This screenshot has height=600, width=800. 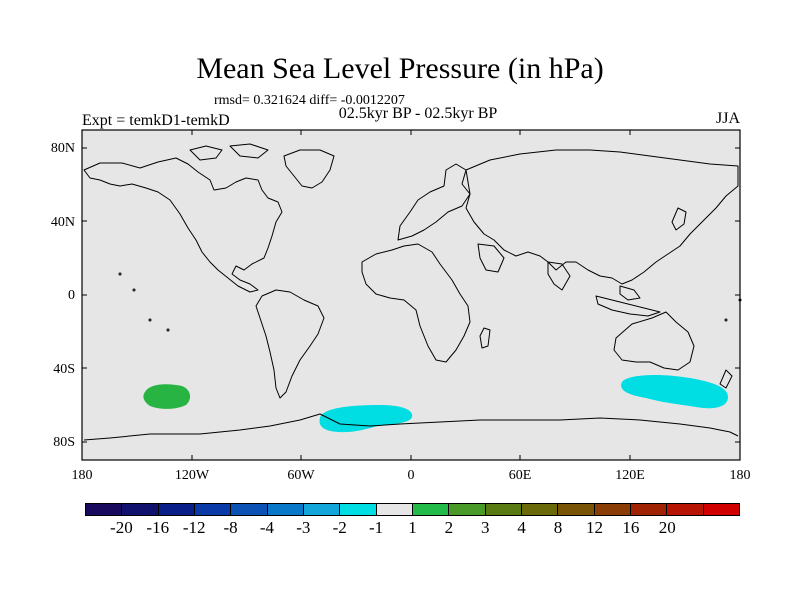 I want to click on longitude-label: 120E, so click(x=630, y=475).